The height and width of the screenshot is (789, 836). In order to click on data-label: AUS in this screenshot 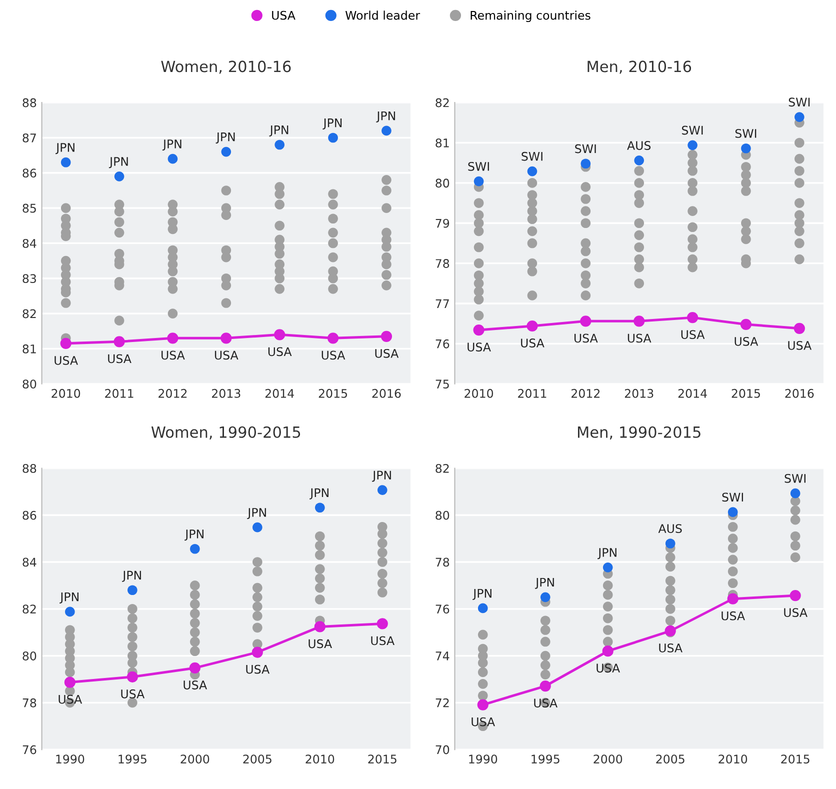, I will do `click(670, 529)`.